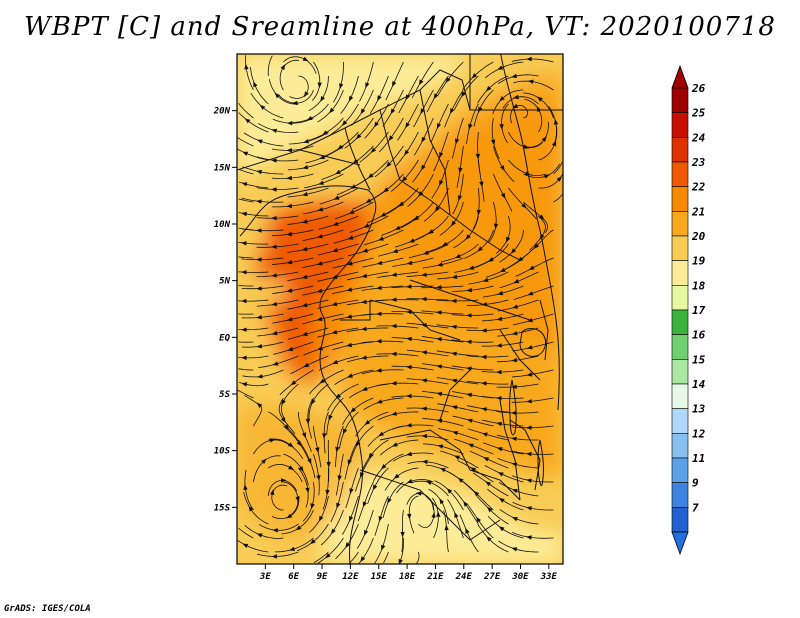 The height and width of the screenshot is (618, 800). What do you see at coordinates (699, 359) in the screenshot?
I see `colorbar-label: 15` at bounding box center [699, 359].